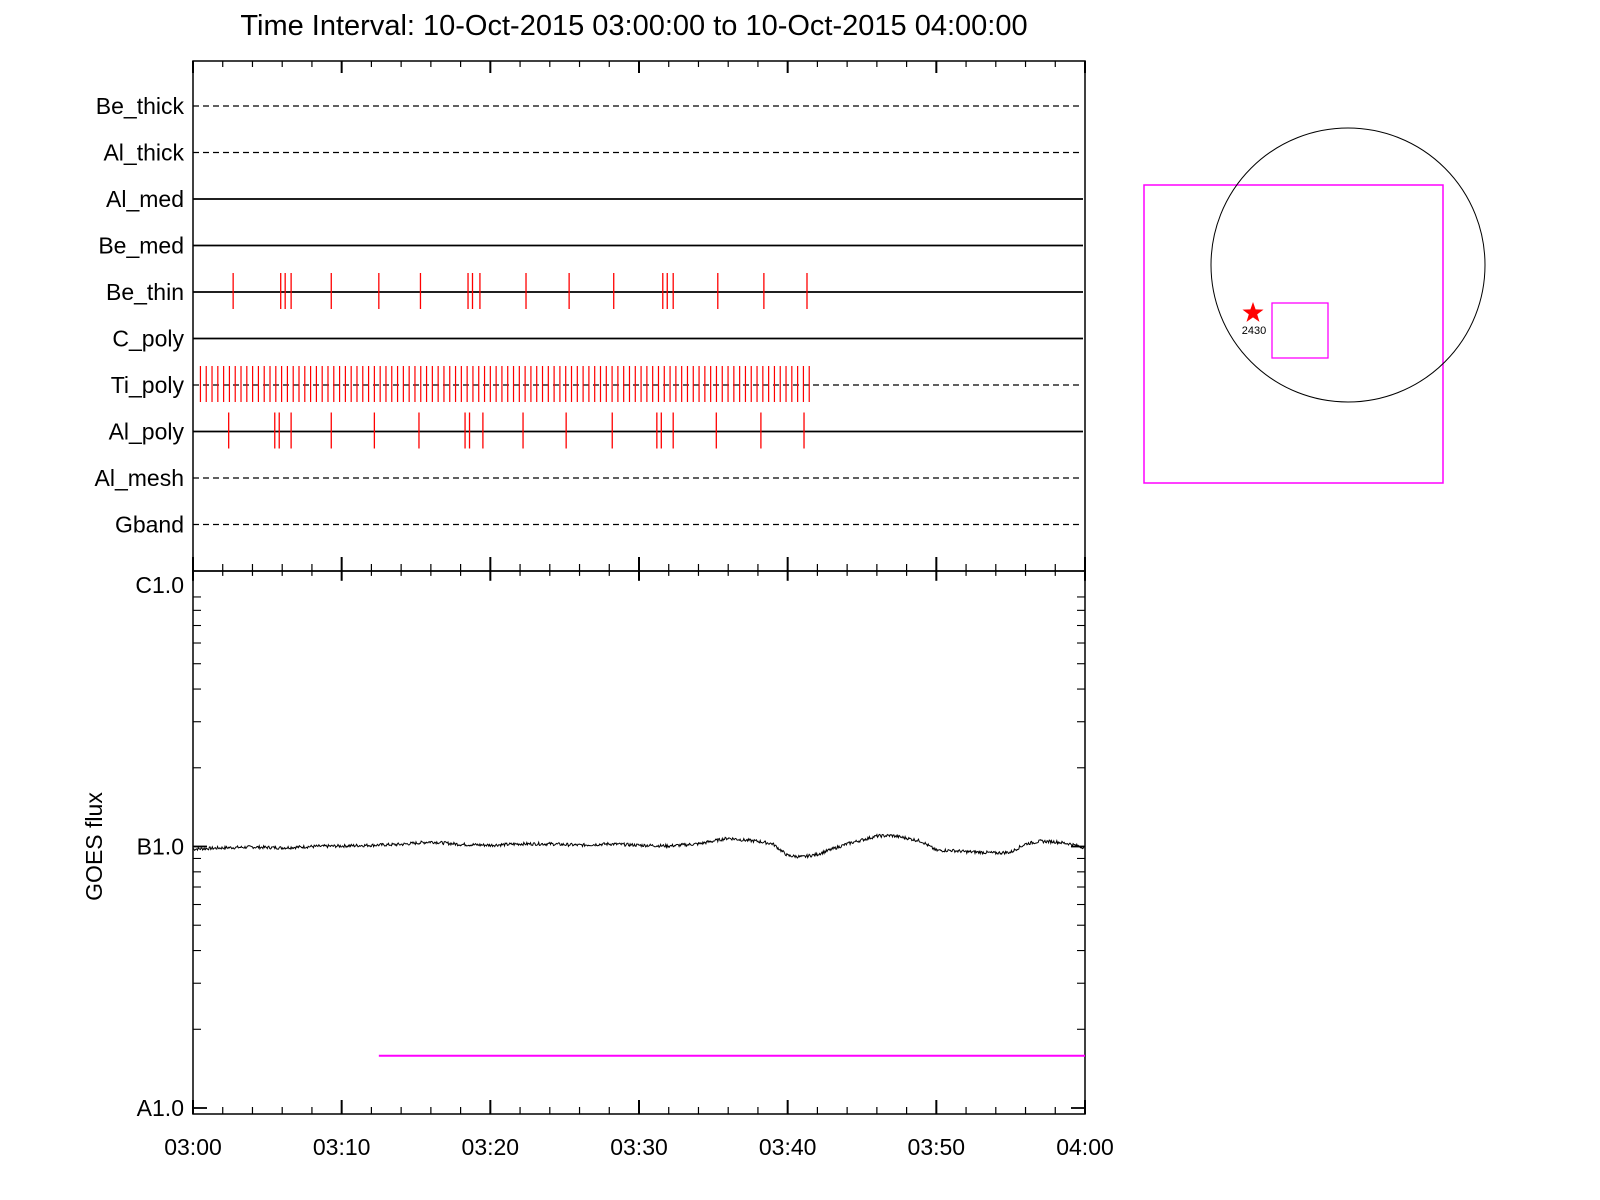  Describe the element at coordinates (143, 153) in the screenshot. I see `channel-label: Al_thick` at that location.